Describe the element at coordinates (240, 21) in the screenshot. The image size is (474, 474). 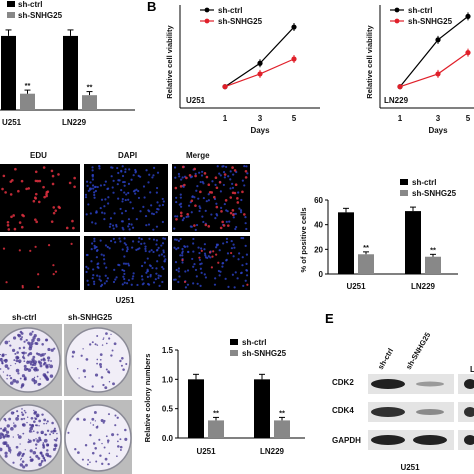
I see `panel-b-u251-legend-label-kd: sh-SNHG25` at that location.